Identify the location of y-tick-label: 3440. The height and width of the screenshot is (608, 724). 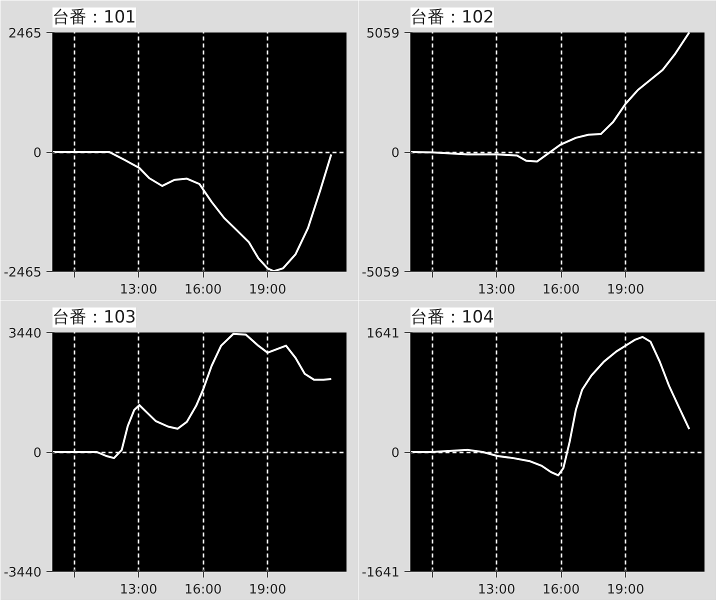
(25, 334).